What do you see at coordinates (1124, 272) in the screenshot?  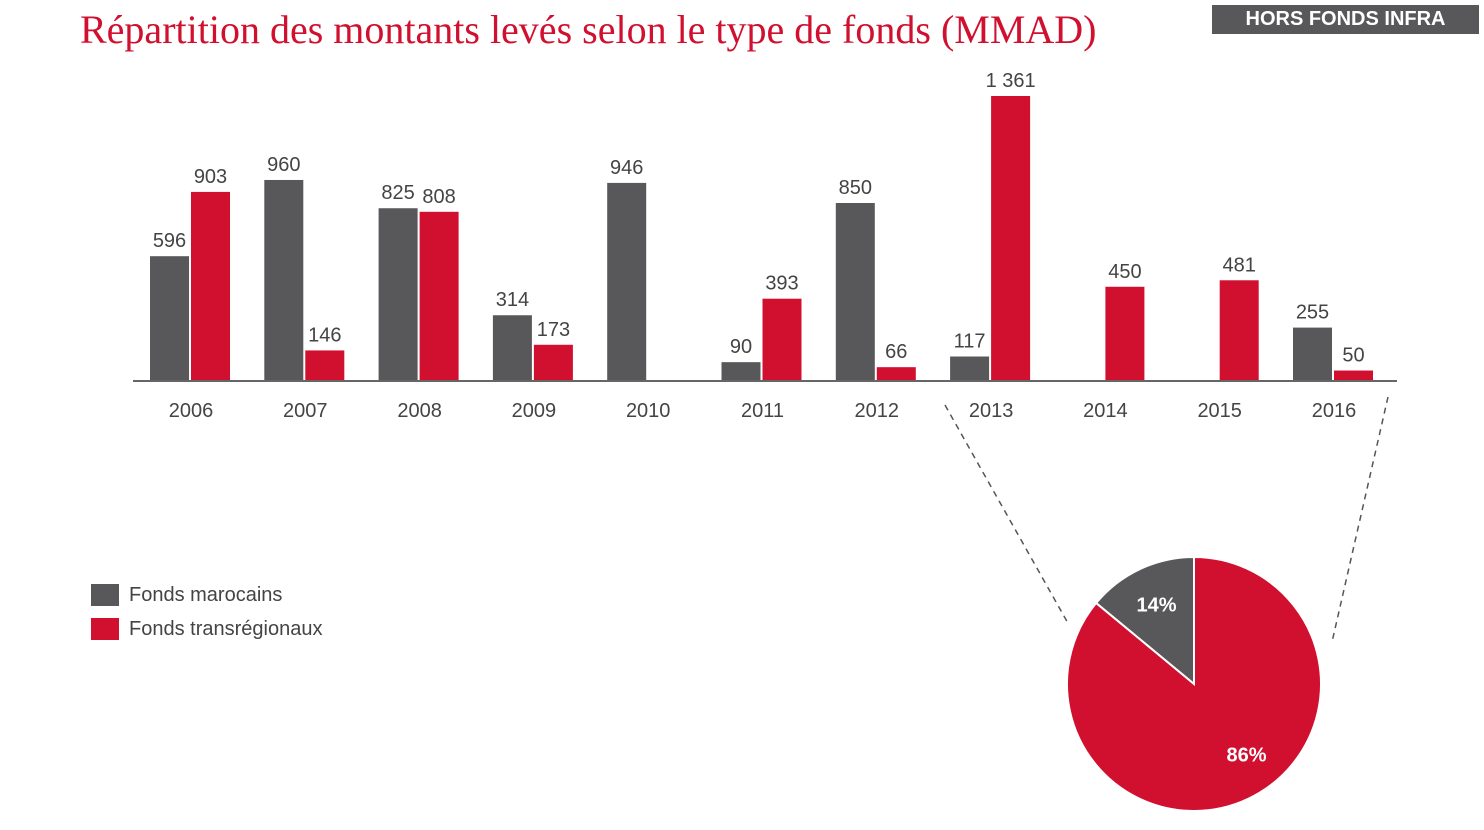 I see `data-label: 450` at bounding box center [1124, 272].